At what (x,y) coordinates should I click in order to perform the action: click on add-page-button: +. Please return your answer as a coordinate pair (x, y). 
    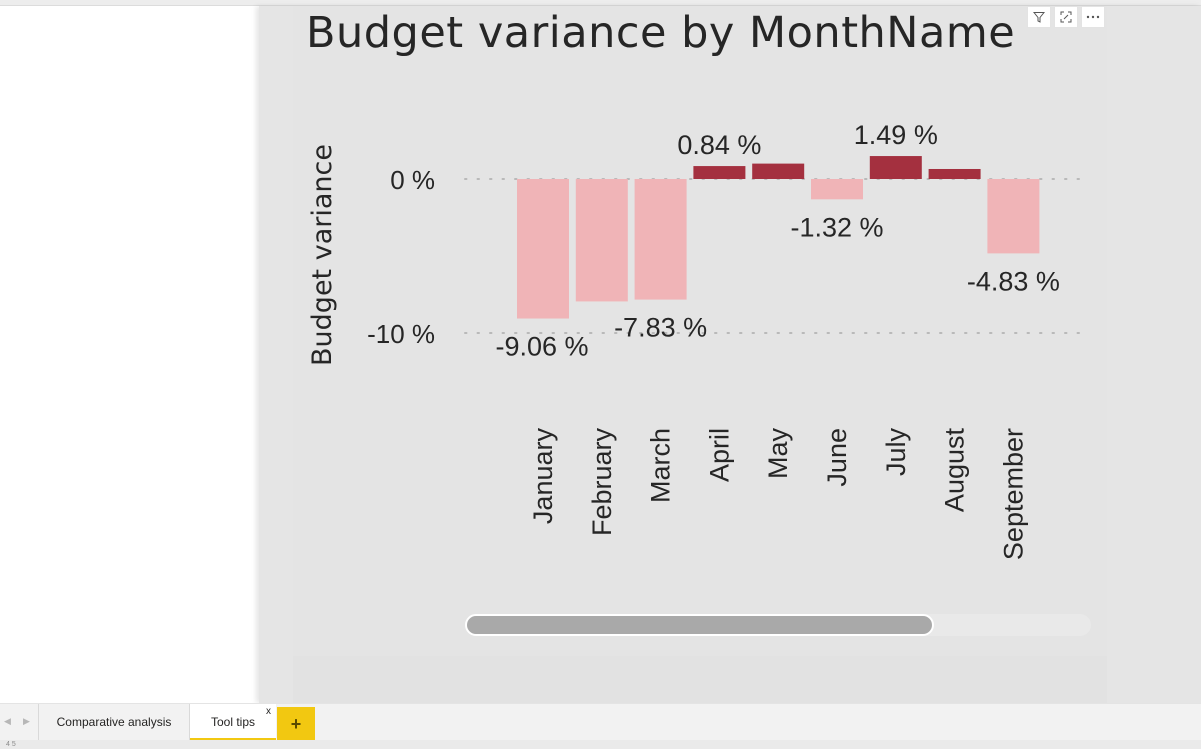
    Looking at the image, I should click on (296, 724).